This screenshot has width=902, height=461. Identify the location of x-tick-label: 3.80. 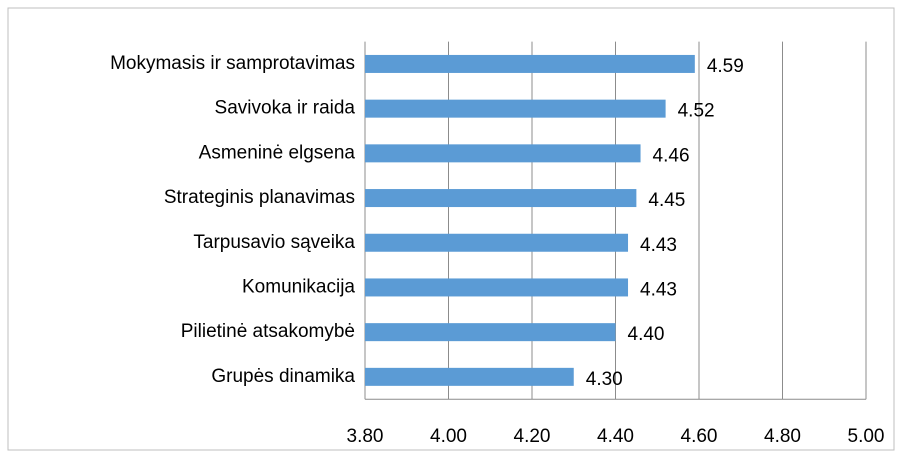
(365, 436).